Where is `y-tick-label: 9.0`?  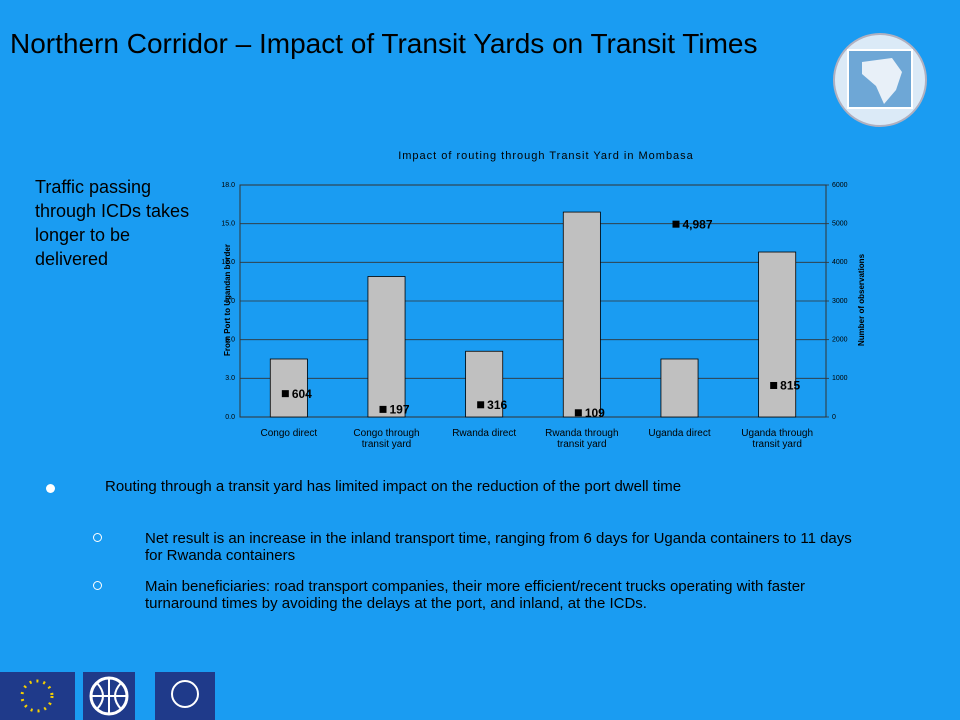 y-tick-label: 9.0 is located at coordinates (230, 301).